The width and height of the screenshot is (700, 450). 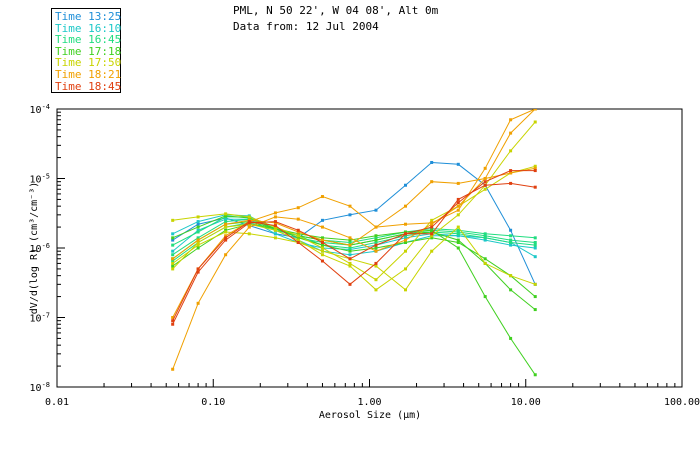 What do you see at coordinates (40, 109) in the screenshot?
I see `y-tick-label: 10⁻⁴` at bounding box center [40, 109].